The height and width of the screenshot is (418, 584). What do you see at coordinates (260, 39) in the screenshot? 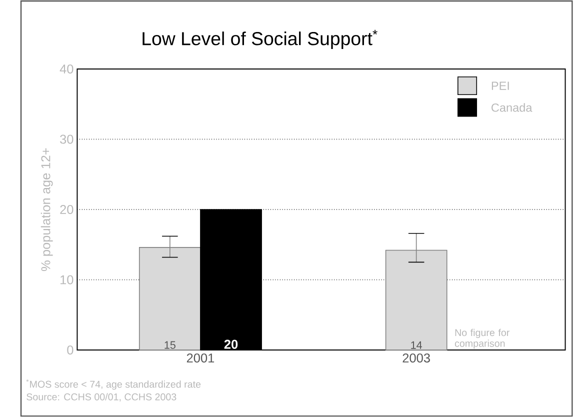
I see `chart-title: Low Level of Social Support$^{*}$` at bounding box center [260, 39].